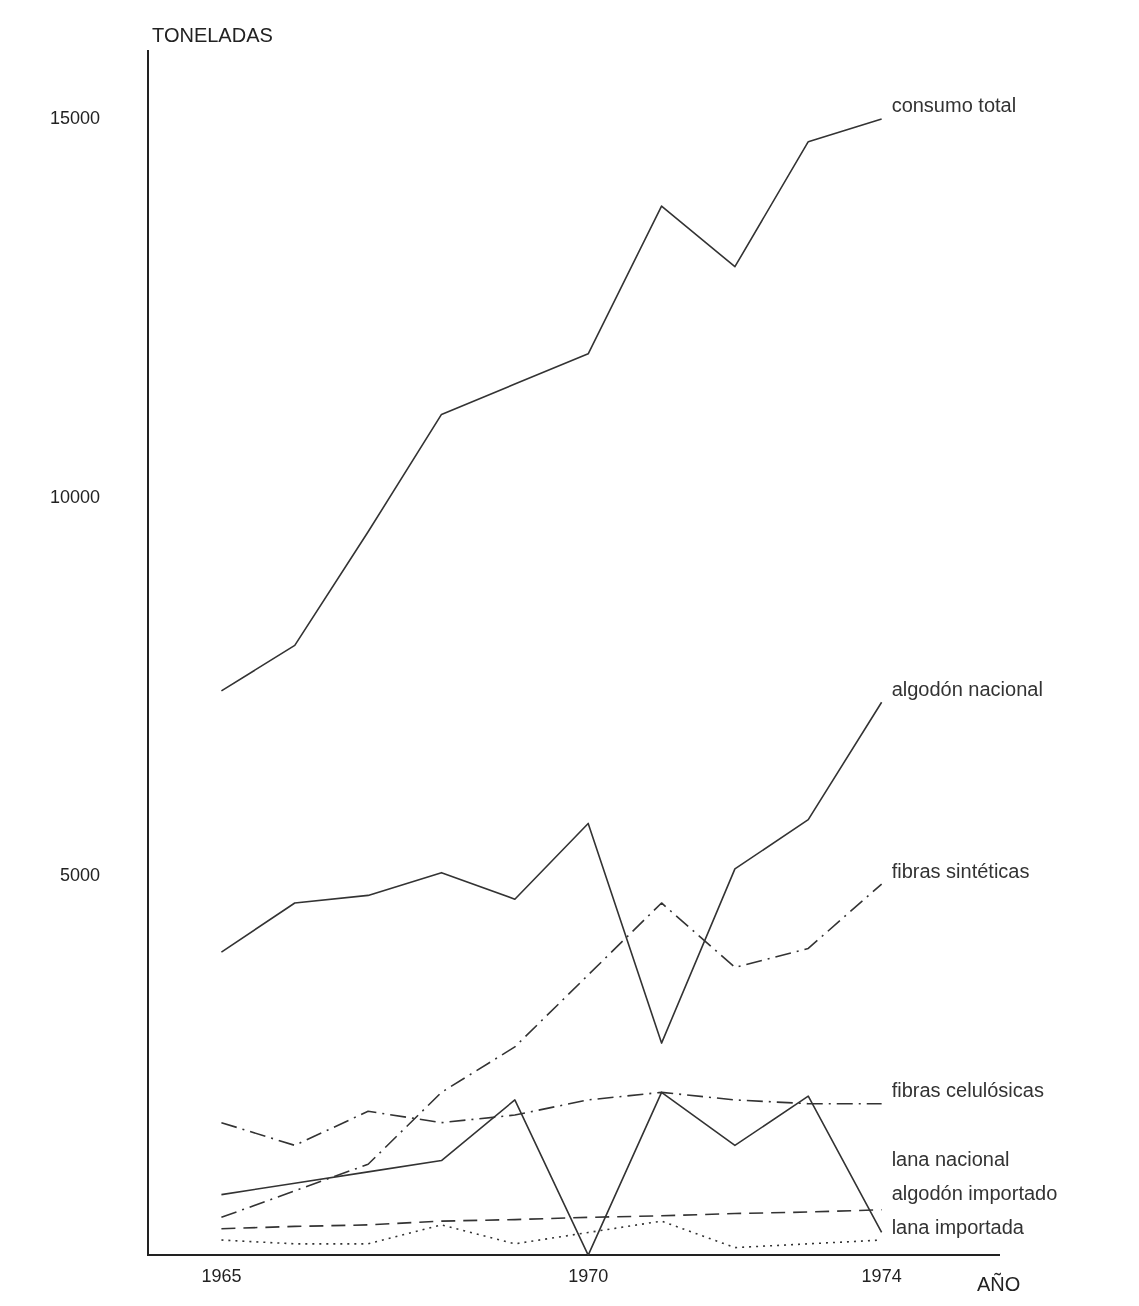 This screenshot has width=1139, height=1306. I want to click on x-tick-label: 1965, so click(221, 1275).